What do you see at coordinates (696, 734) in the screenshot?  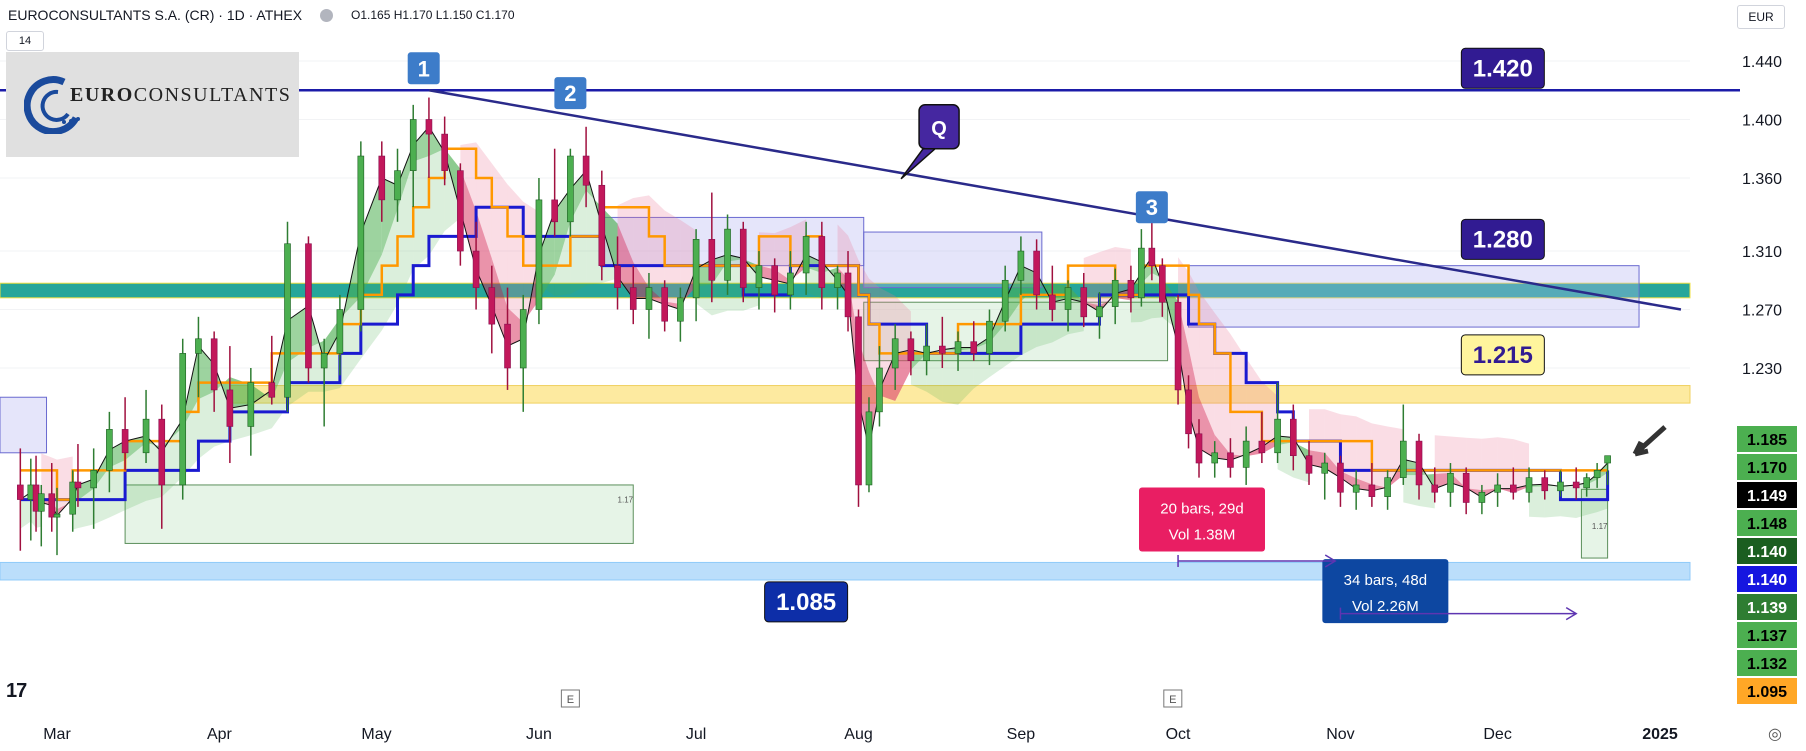 I see `x-tick-label: Jul` at bounding box center [696, 734].